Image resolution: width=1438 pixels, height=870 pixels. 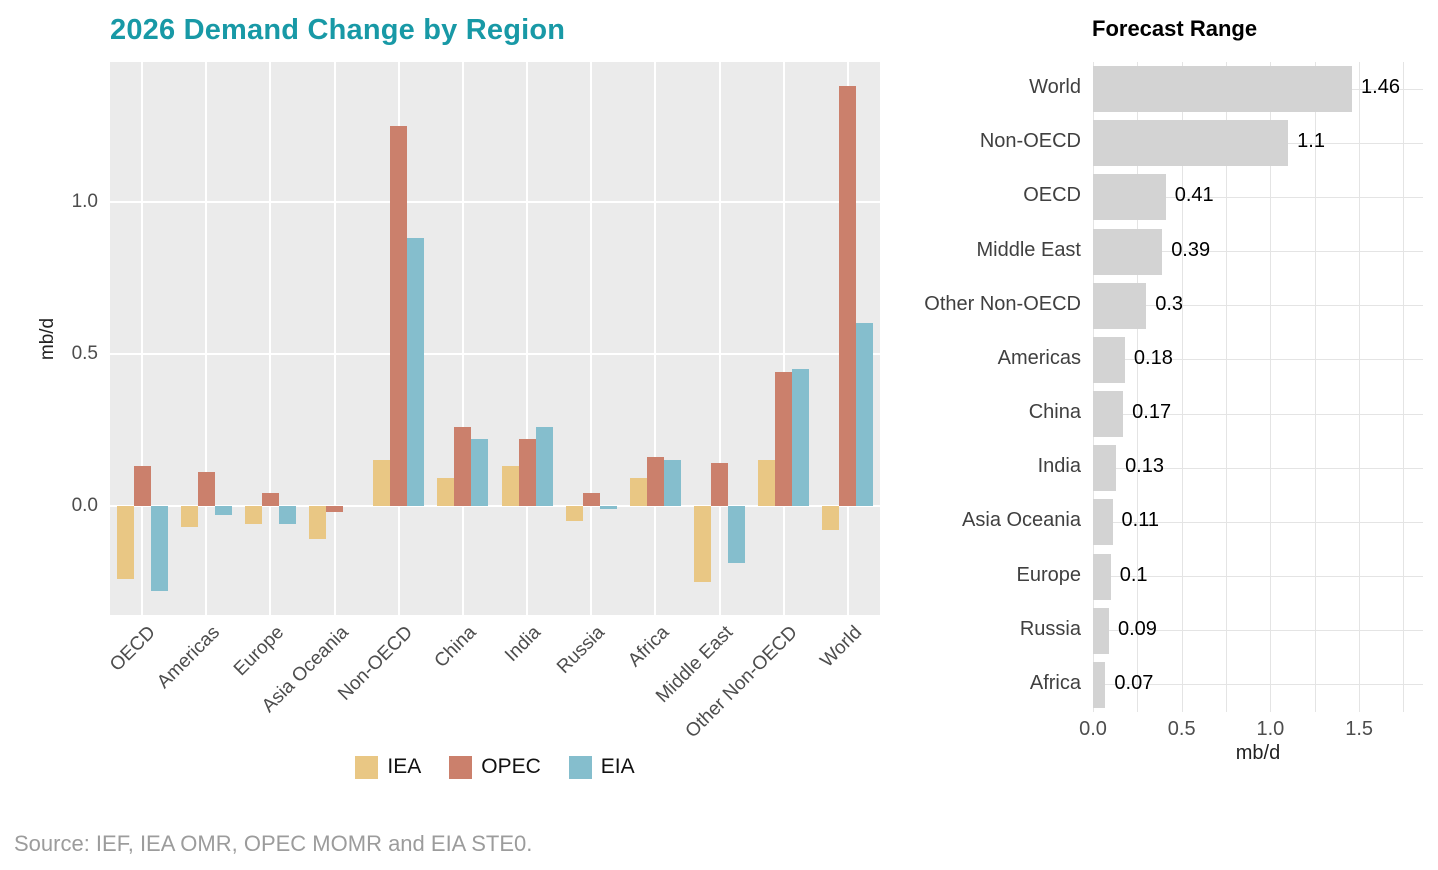 What do you see at coordinates (848, 296) in the screenshot?
I see `bar-opec-world` at bounding box center [848, 296].